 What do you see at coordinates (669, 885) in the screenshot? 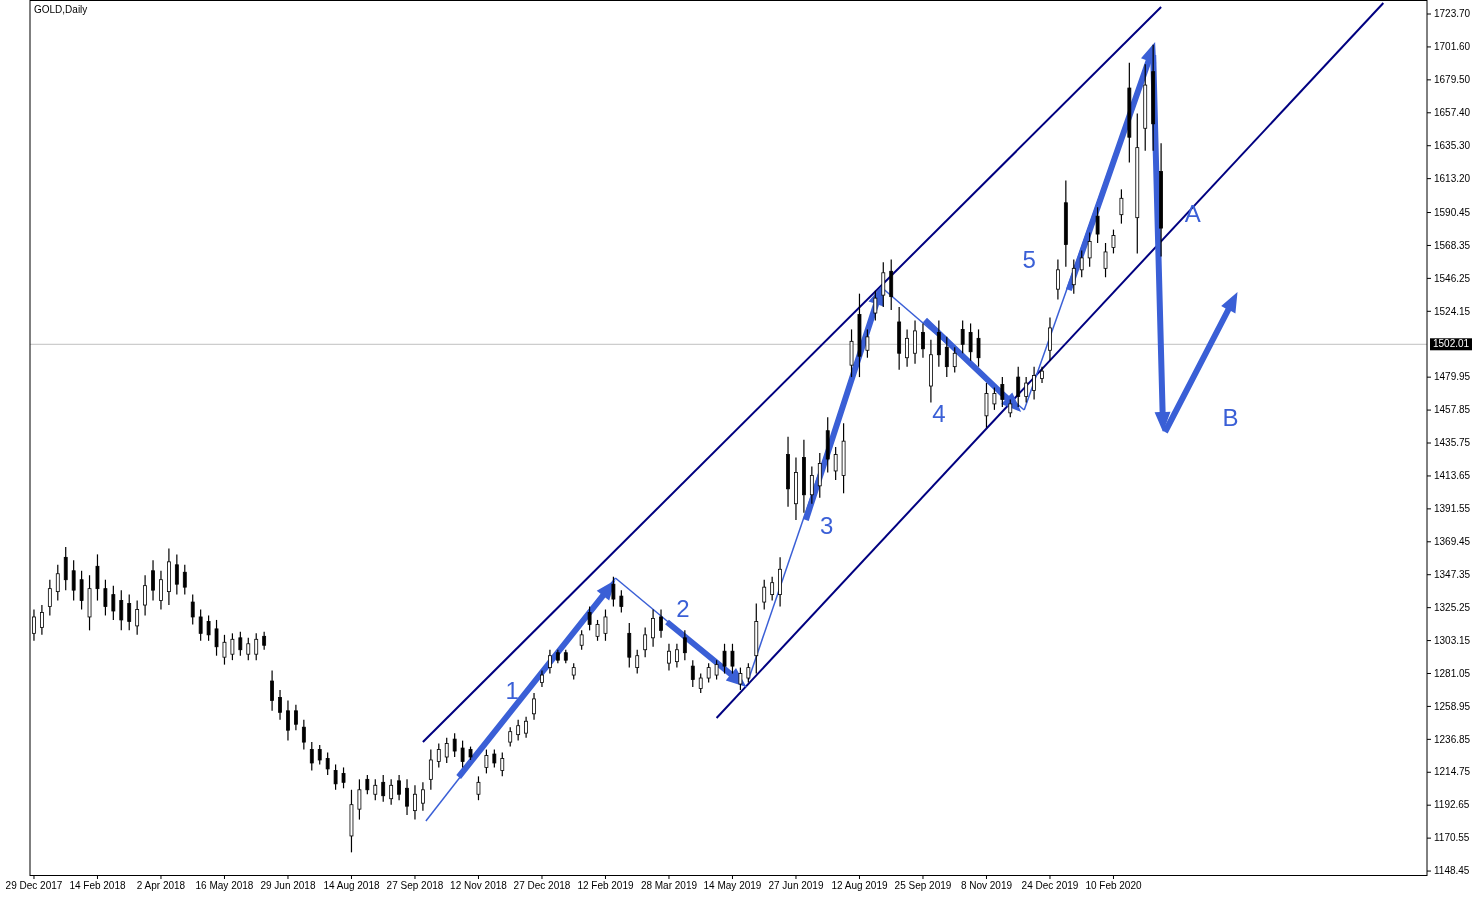
I see `x-tick-label: 28 Mar 2019` at bounding box center [669, 885].